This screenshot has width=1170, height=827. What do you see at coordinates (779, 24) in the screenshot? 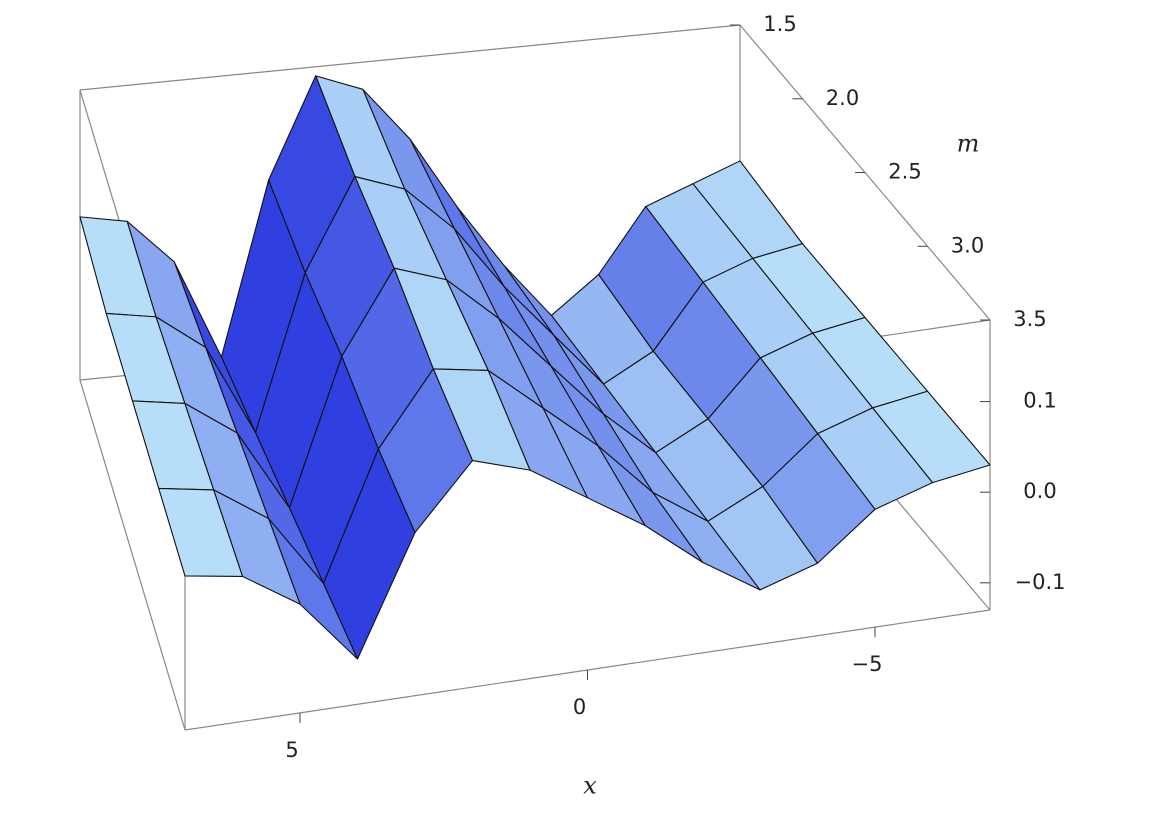
I see `m-tick-label: 1.5` at bounding box center [779, 24].